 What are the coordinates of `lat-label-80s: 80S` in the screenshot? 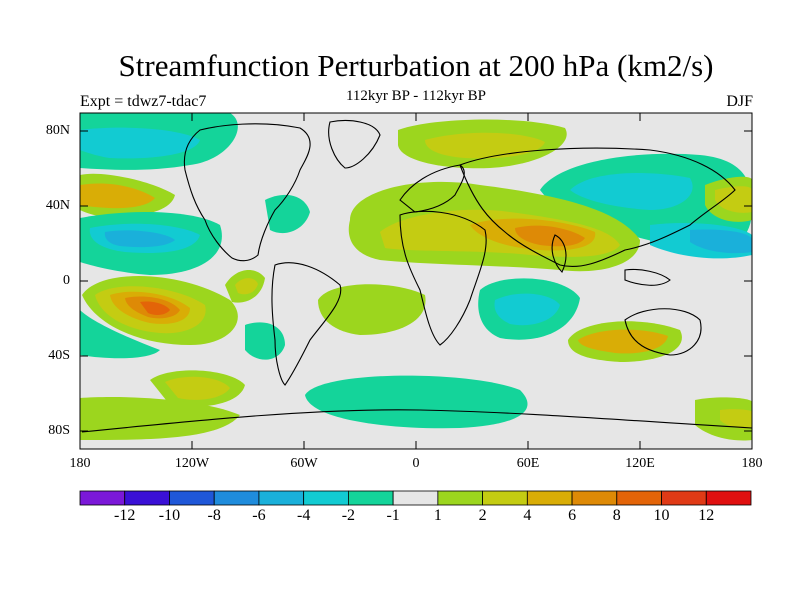 It's located at (59, 430).